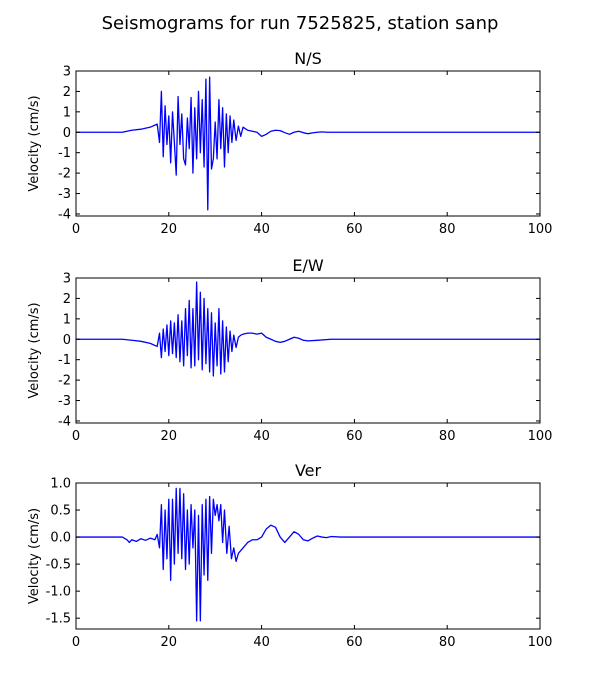 Image resolution: width=600 pixels, height=700 pixels. I want to click on panel-title-ns: N/S, so click(308, 58).